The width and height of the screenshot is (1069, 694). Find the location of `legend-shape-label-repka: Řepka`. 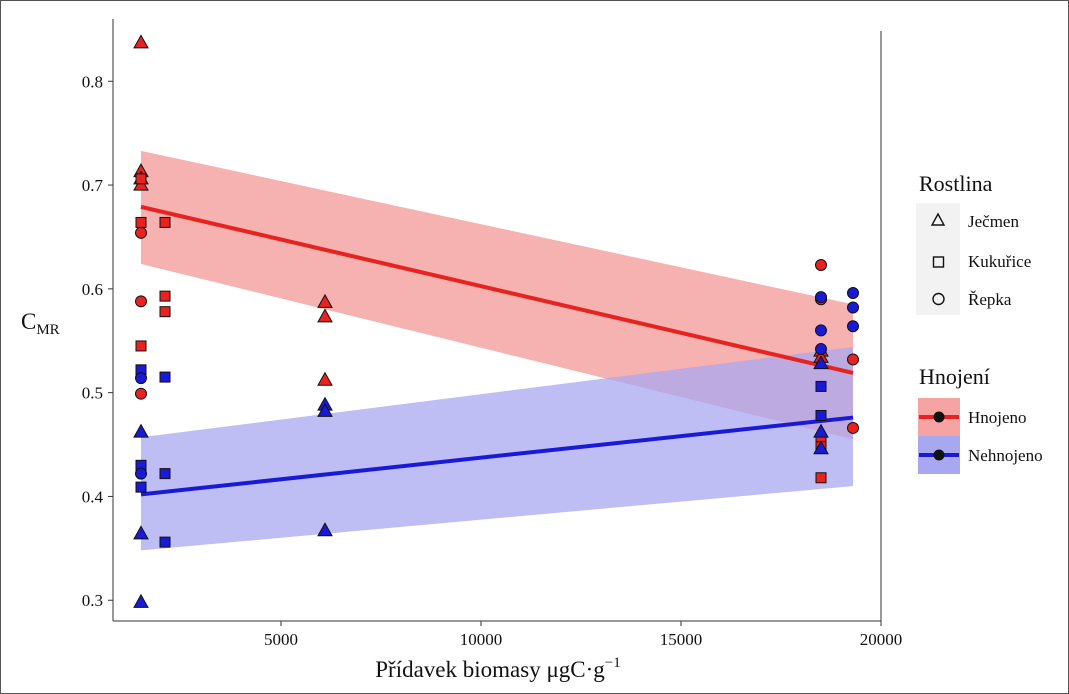

legend-shape-label-repka: Řepka is located at coordinates (990, 299).